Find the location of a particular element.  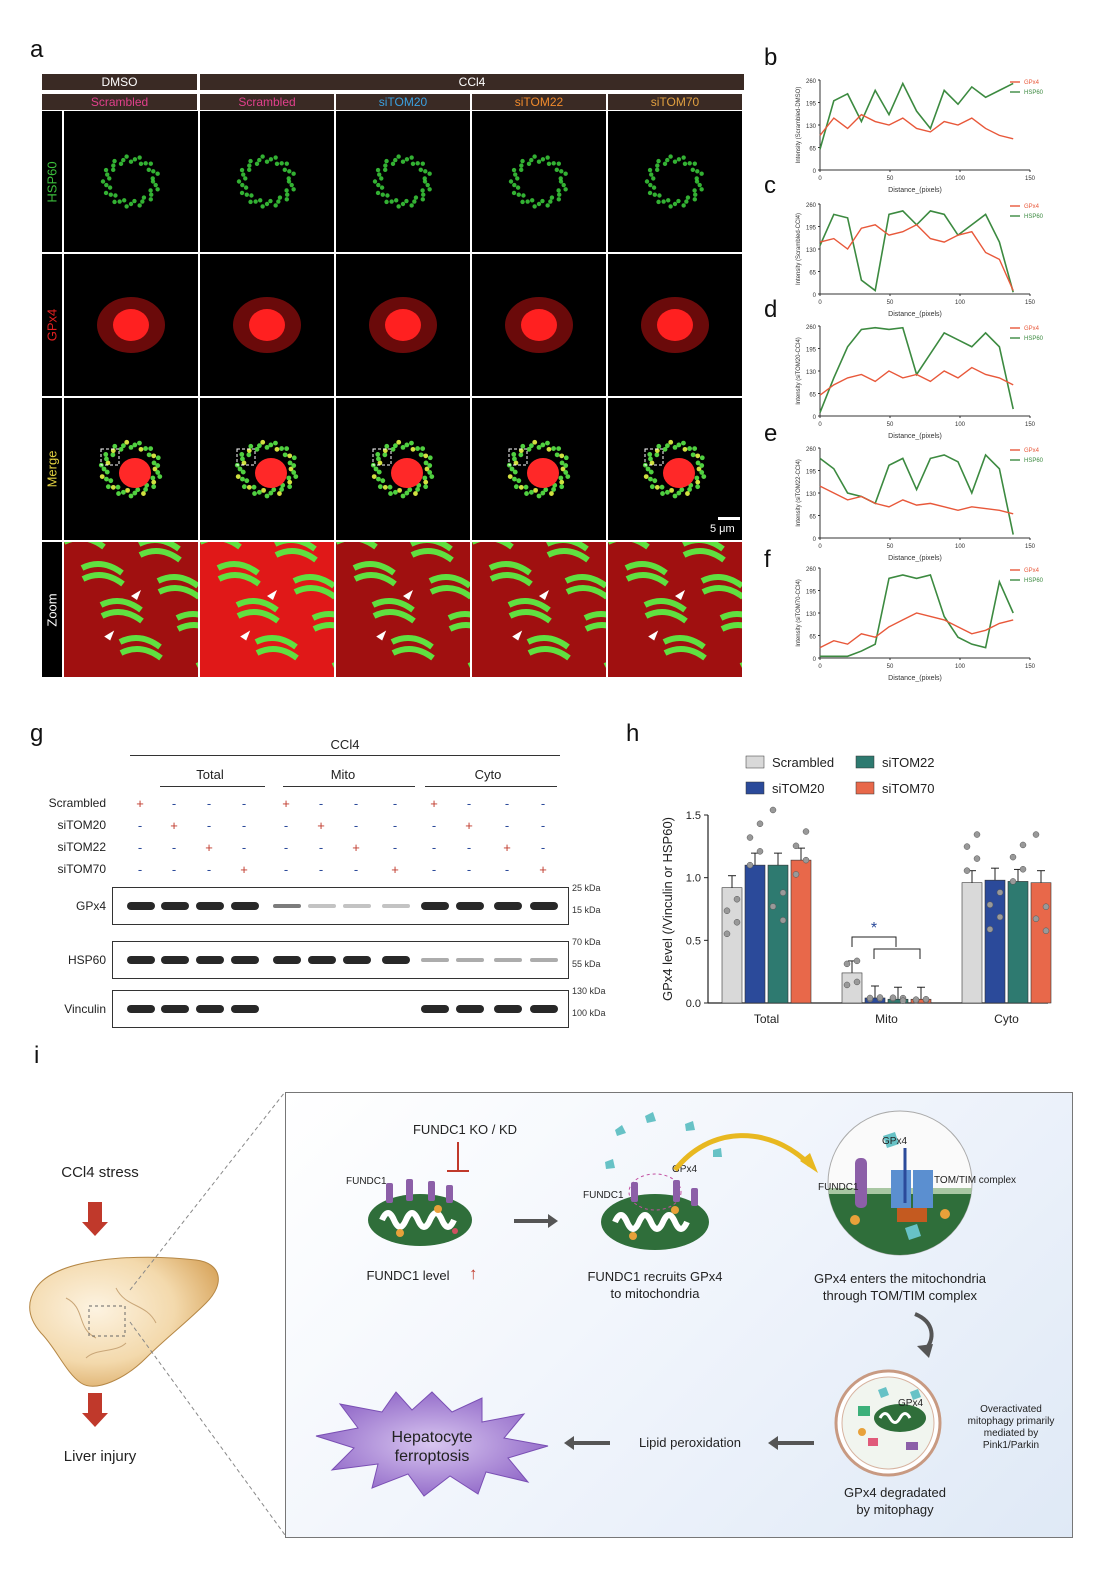

stress-down-arrow-icon is located at coordinates (95, 1213).